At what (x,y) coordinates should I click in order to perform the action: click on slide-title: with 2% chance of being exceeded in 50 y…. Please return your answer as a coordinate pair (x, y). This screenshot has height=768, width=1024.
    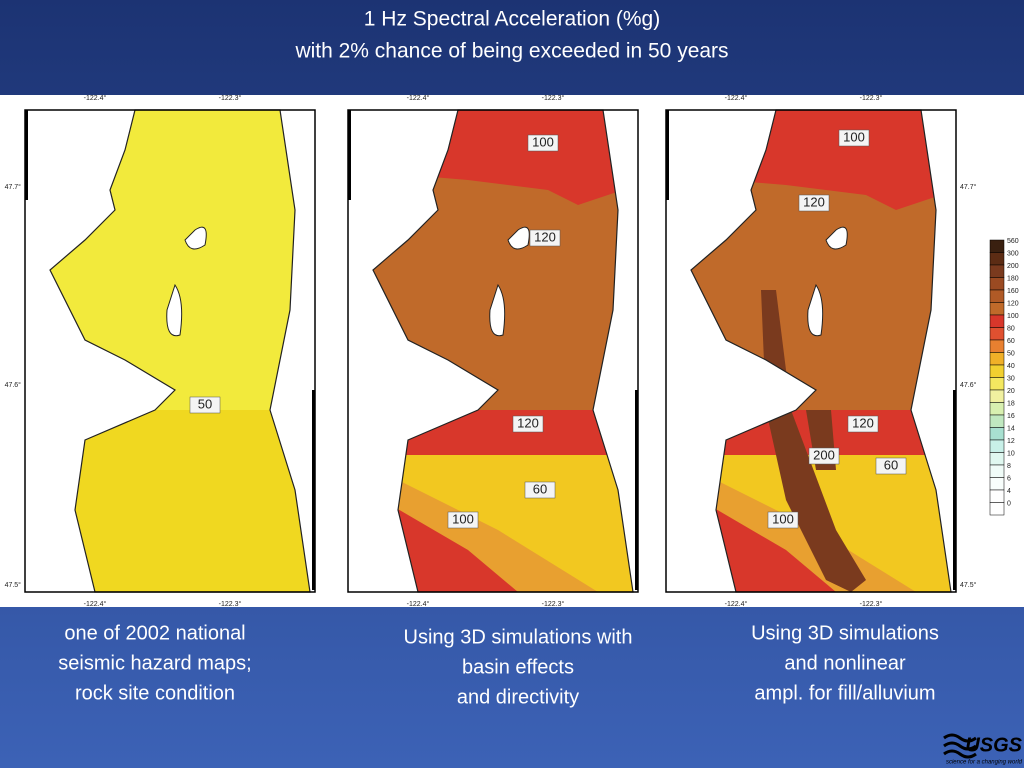
    Looking at the image, I should click on (511, 51).